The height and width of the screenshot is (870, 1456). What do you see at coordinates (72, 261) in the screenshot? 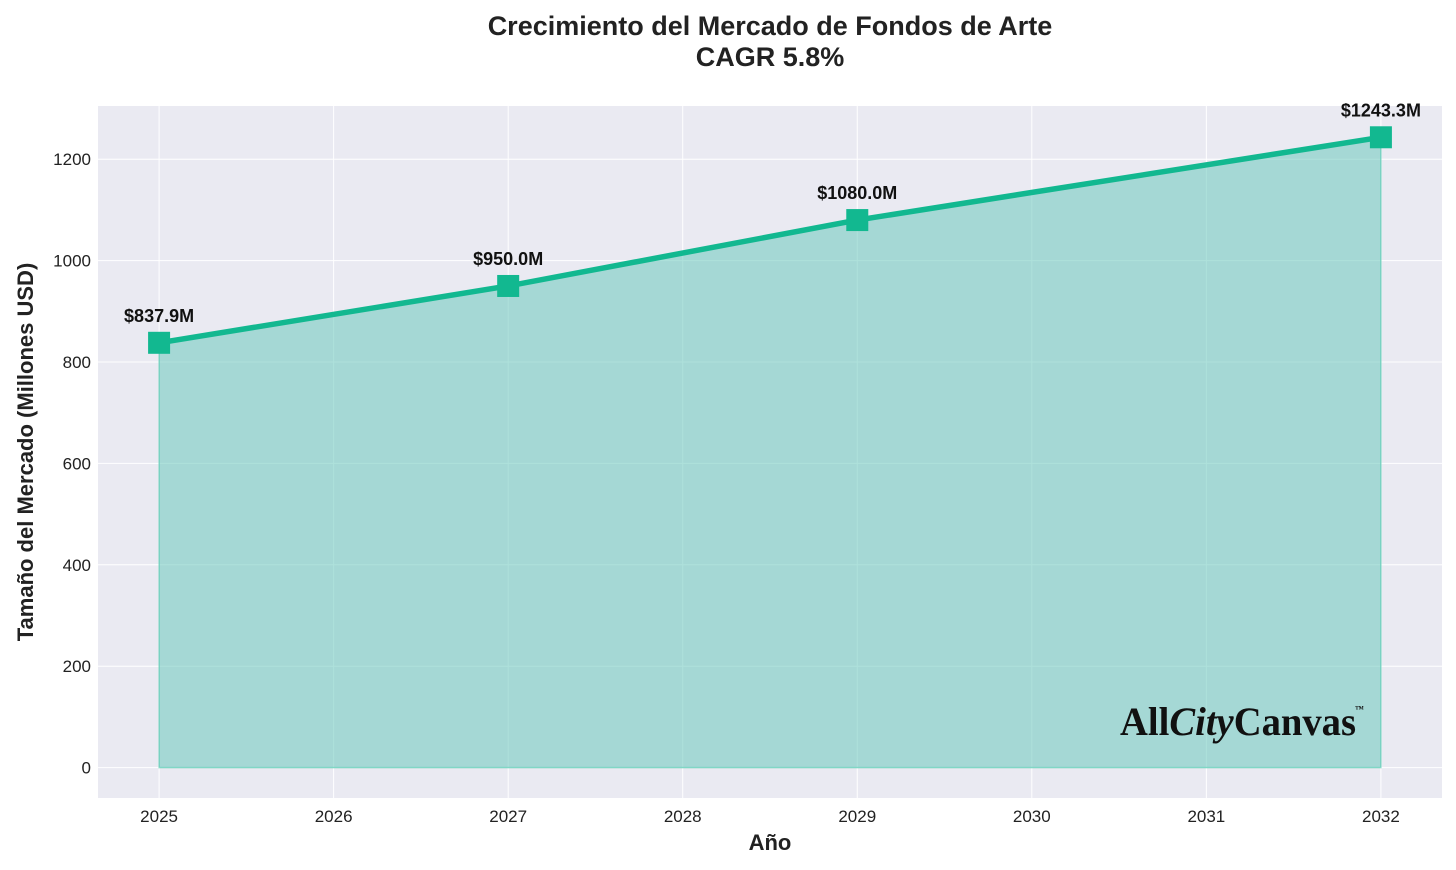
I see `y-tick-label: 1000` at bounding box center [72, 261].